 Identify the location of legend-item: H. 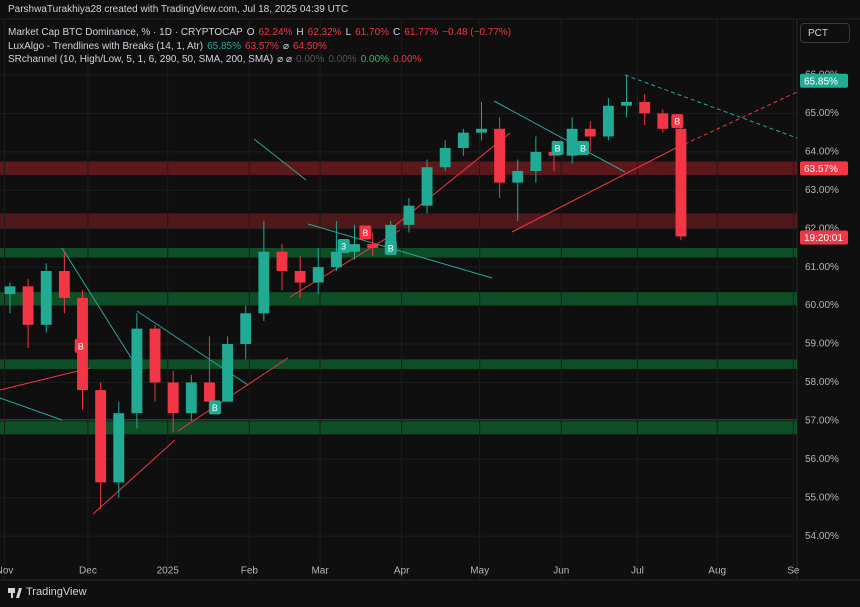
(300, 32).